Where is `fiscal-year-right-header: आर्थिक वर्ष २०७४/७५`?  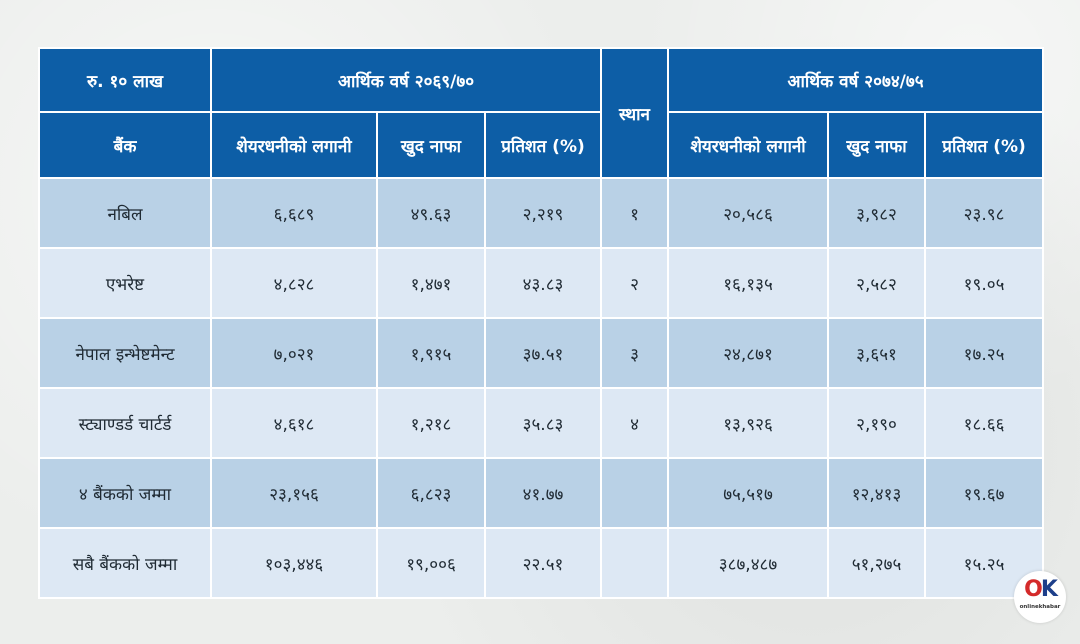 fiscal-year-right-header: आर्थिक वर्ष २०७४/७५ is located at coordinates (856, 80).